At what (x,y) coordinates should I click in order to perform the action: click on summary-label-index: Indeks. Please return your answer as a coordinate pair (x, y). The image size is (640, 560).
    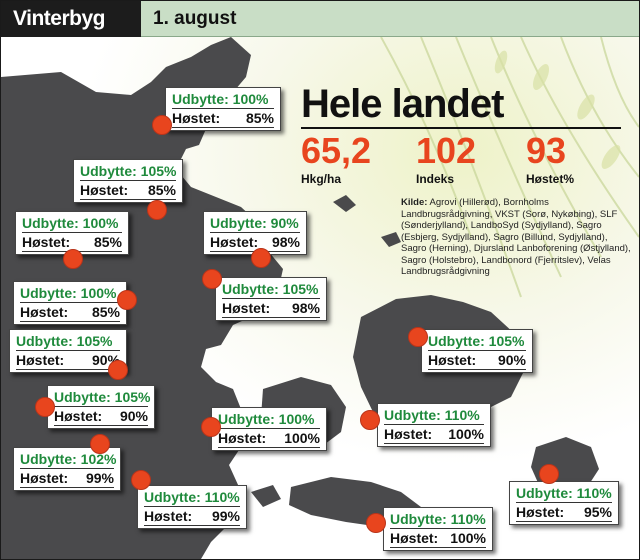
    Looking at the image, I should click on (435, 179).